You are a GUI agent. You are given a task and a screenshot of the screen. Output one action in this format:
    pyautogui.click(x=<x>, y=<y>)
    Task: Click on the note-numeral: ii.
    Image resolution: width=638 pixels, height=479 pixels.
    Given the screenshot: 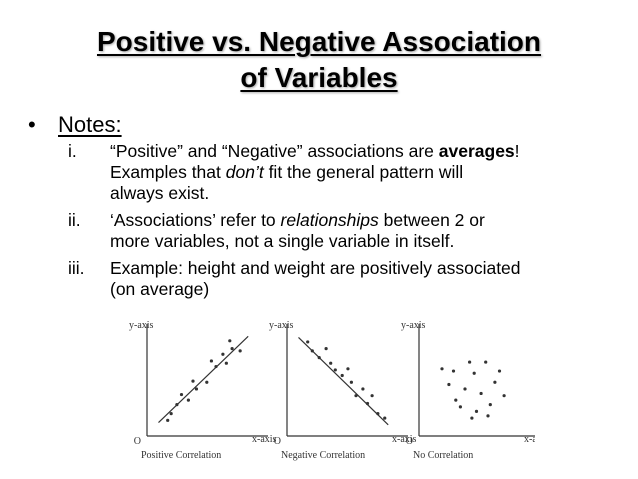 What is the action you would take?
    pyautogui.click(x=74, y=220)
    